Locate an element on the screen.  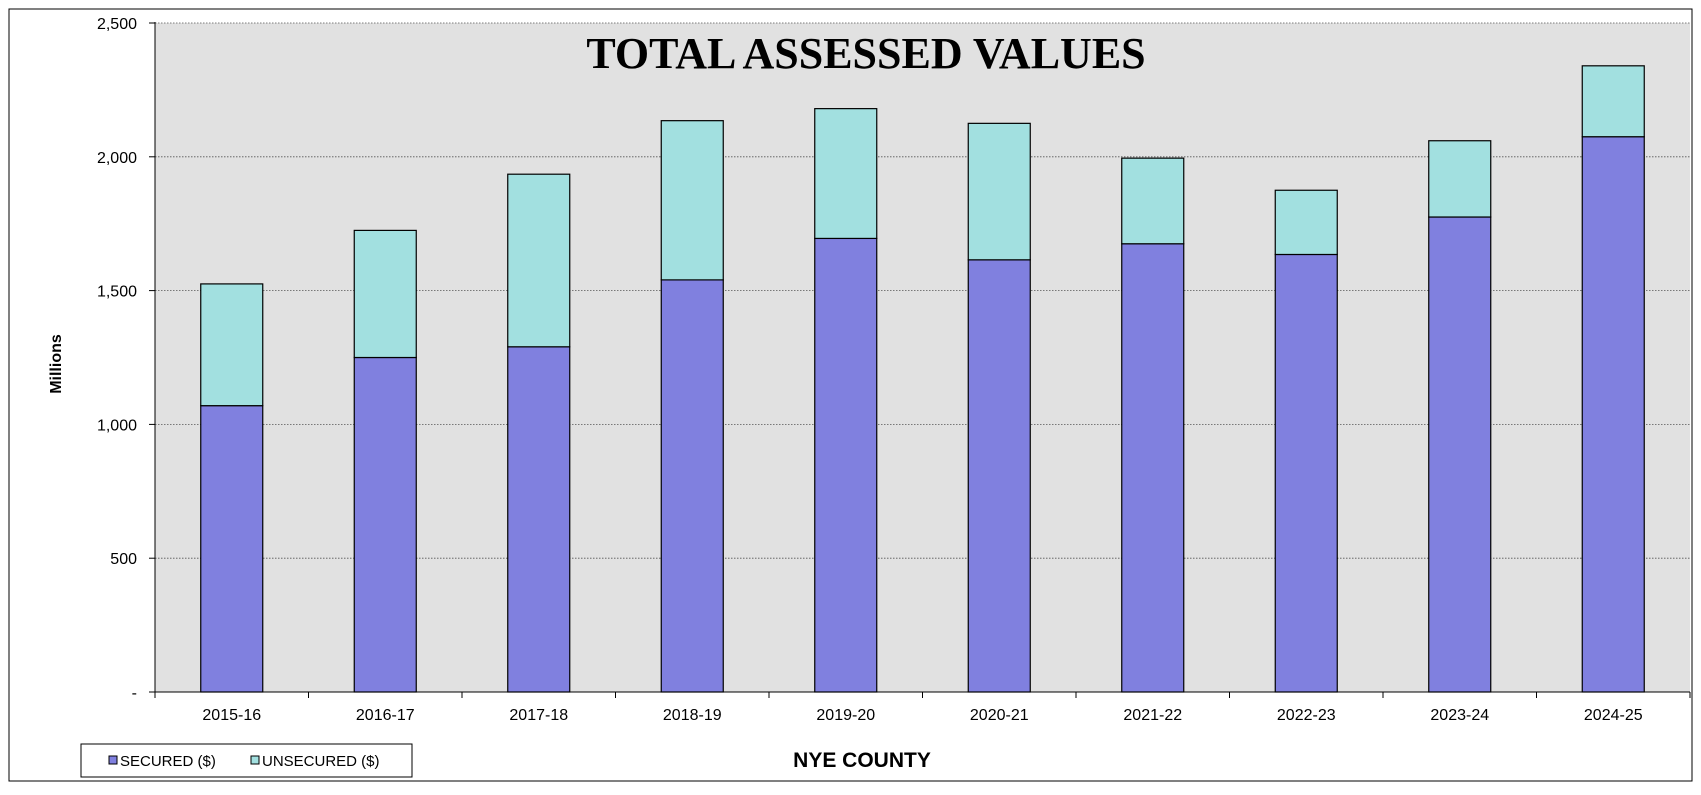
y-tick-label: 2,000 is located at coordinates (117, 158).